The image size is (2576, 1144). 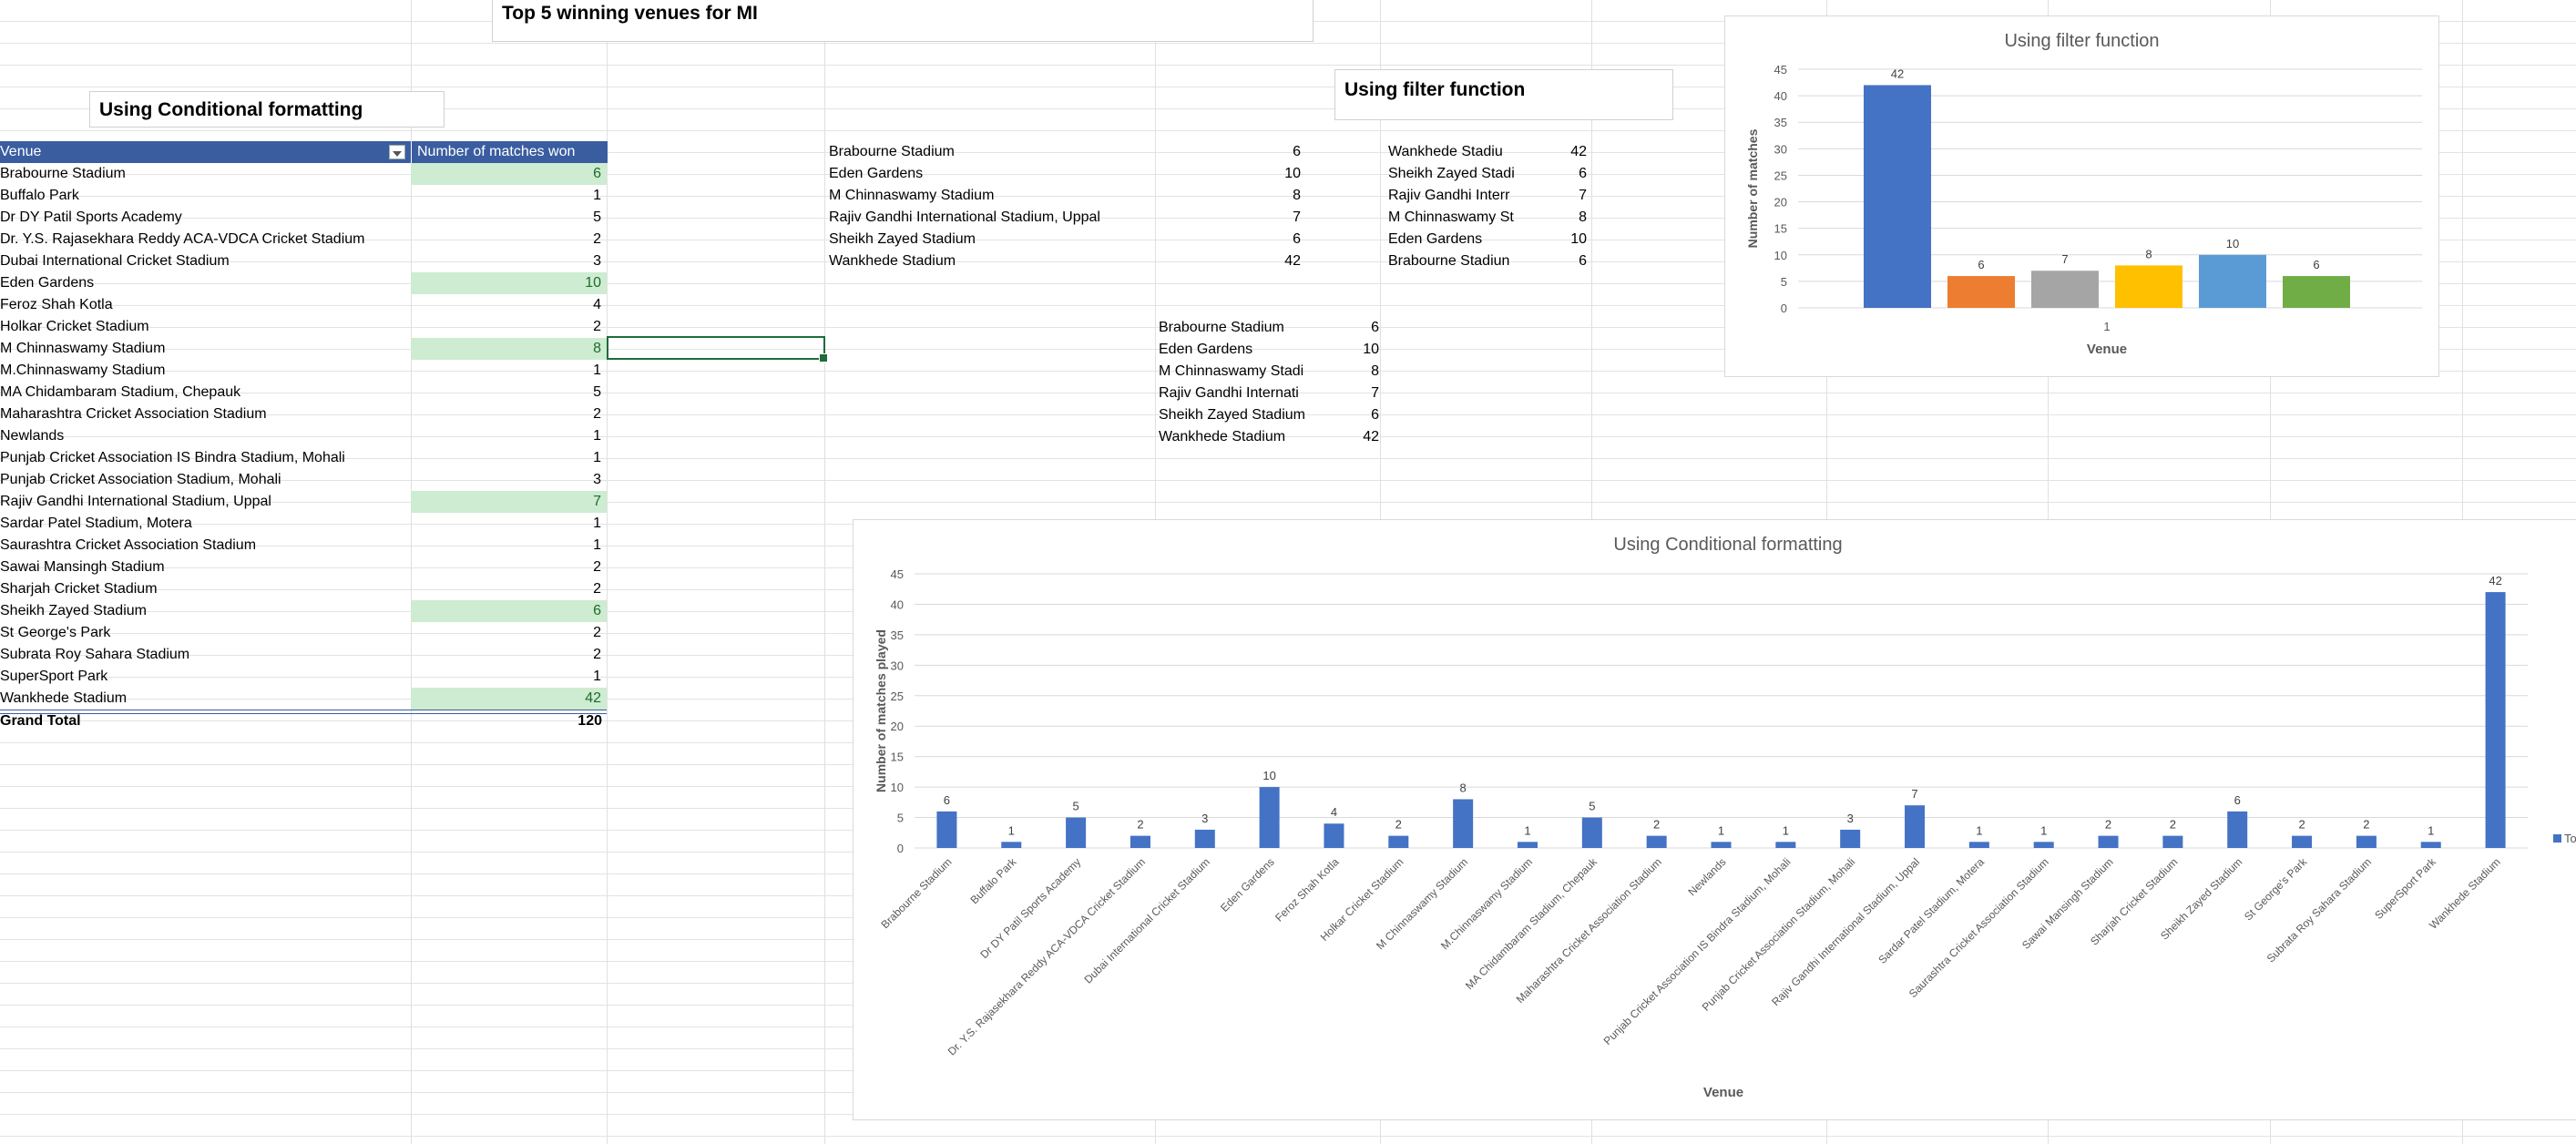 I want to click on chart2-xtick: SuperSport Park, so click(x=2405, y=888).